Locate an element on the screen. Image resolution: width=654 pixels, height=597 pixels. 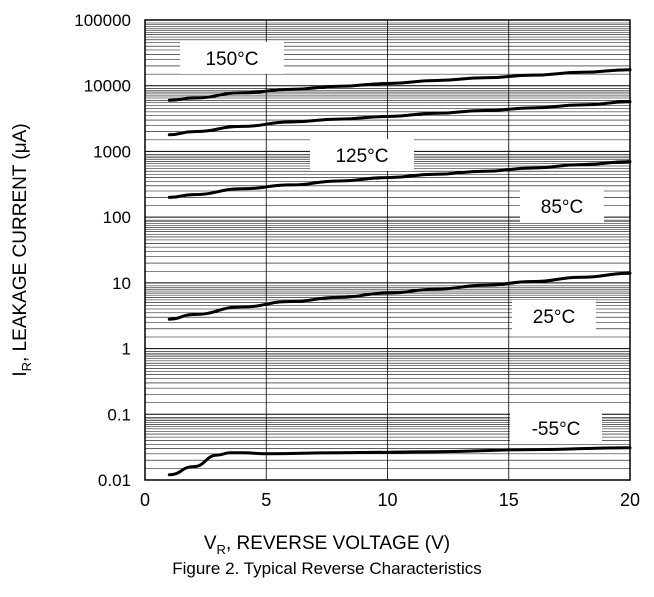
y-tick-label: 1000 is located at coordinates (112, 151).